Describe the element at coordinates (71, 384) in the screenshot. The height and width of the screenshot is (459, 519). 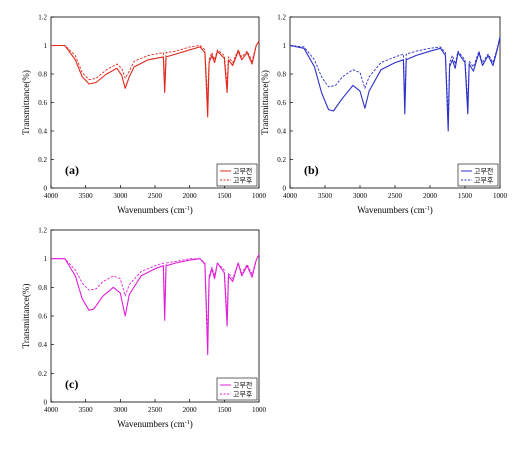
I see `panel-label: (c)` at that location.